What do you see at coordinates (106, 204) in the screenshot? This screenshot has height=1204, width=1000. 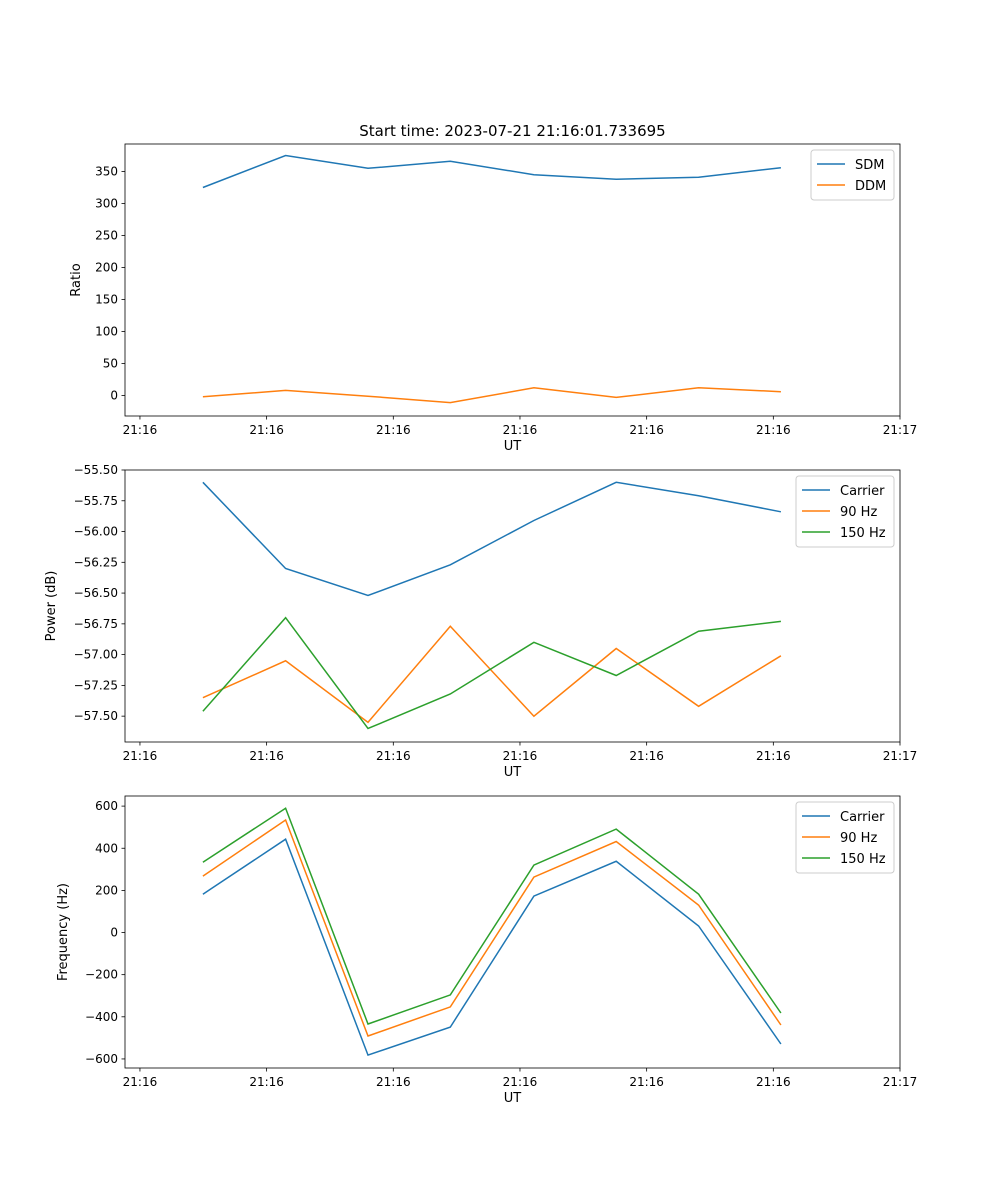 I see `y-tick-label: 300` at bounding box center [106, 204].